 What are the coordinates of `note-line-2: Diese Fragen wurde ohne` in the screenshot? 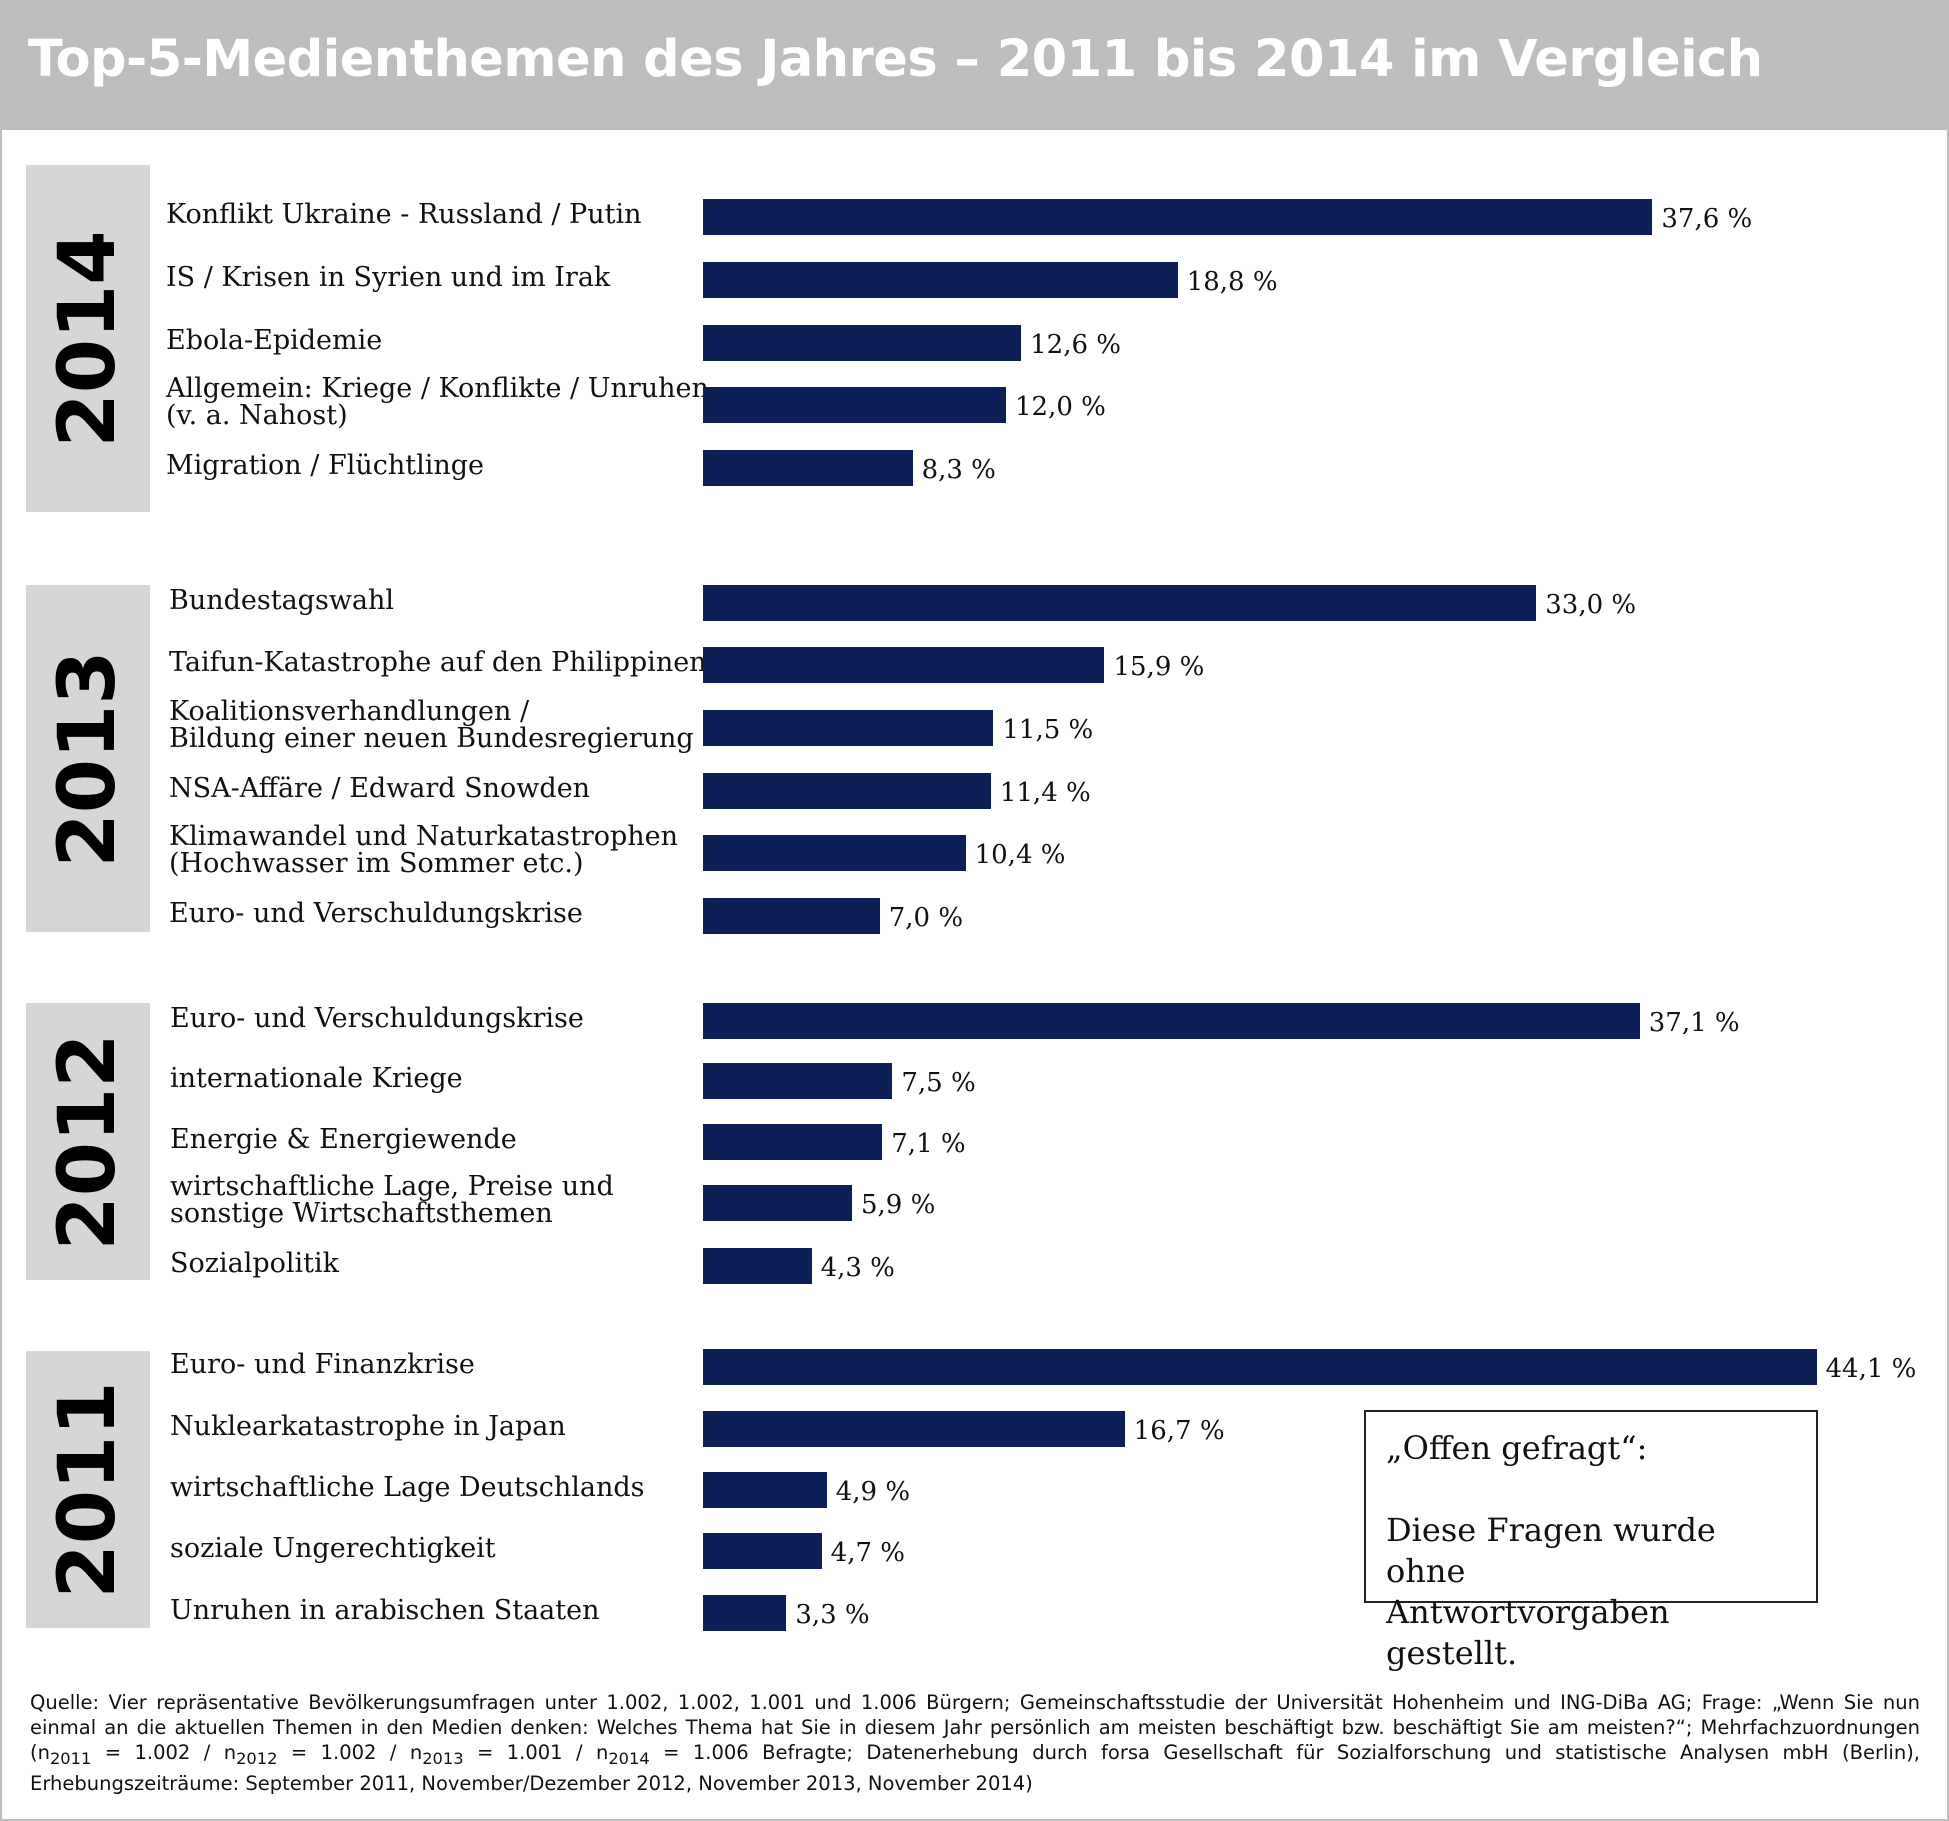 It's located at (1551, 1550).